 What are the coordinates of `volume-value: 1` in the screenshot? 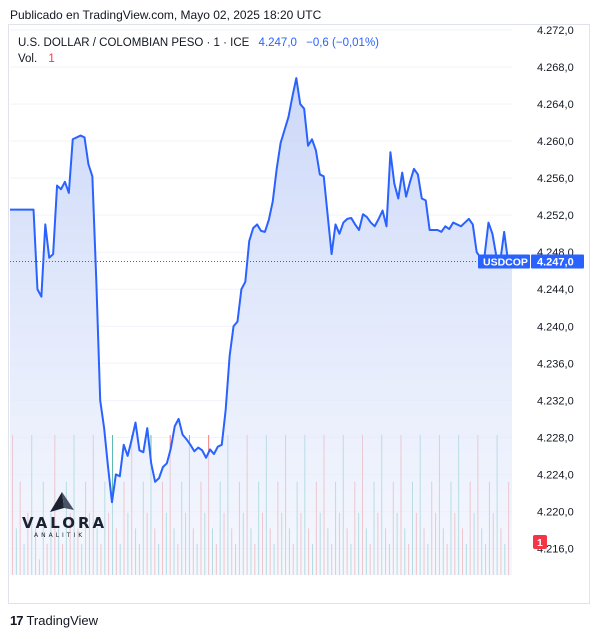 It's located at (51, 59).